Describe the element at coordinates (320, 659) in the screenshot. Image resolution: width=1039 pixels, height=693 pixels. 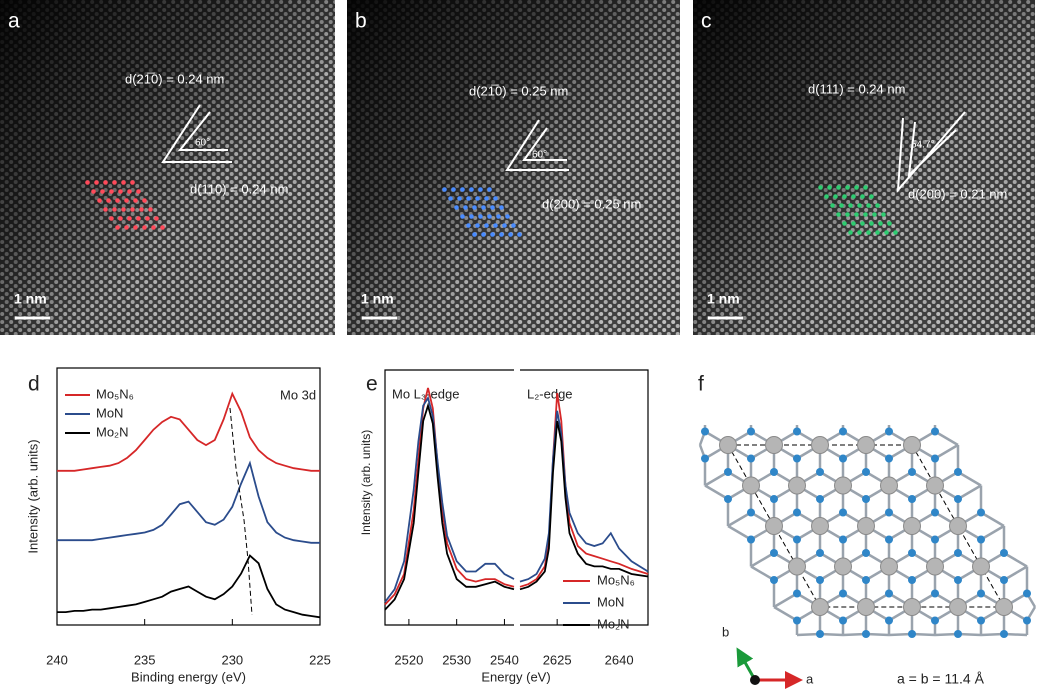
I see `x-tick-label: 225` at that location.